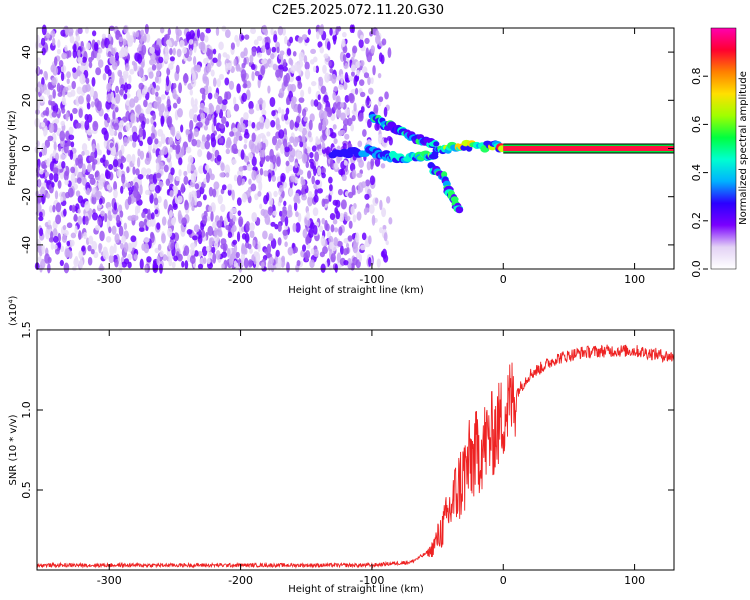  I want to click on x-tick-label: 0, so click(503, 279).